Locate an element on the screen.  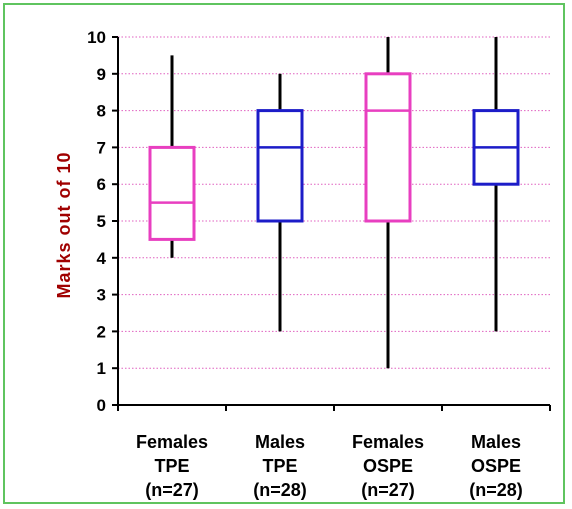
y-tick-label: 10 is located at coordinates (96, 37).